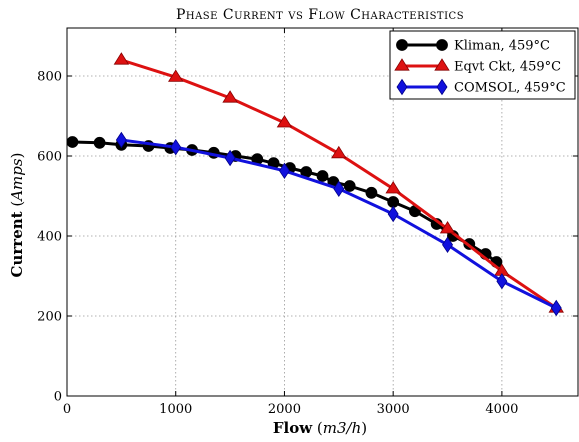 This screenshot has width=579, height=442. Describe the element at coordinates (17, 244) in the screenshot. I see `y-axis-label-main: Current` at that location.